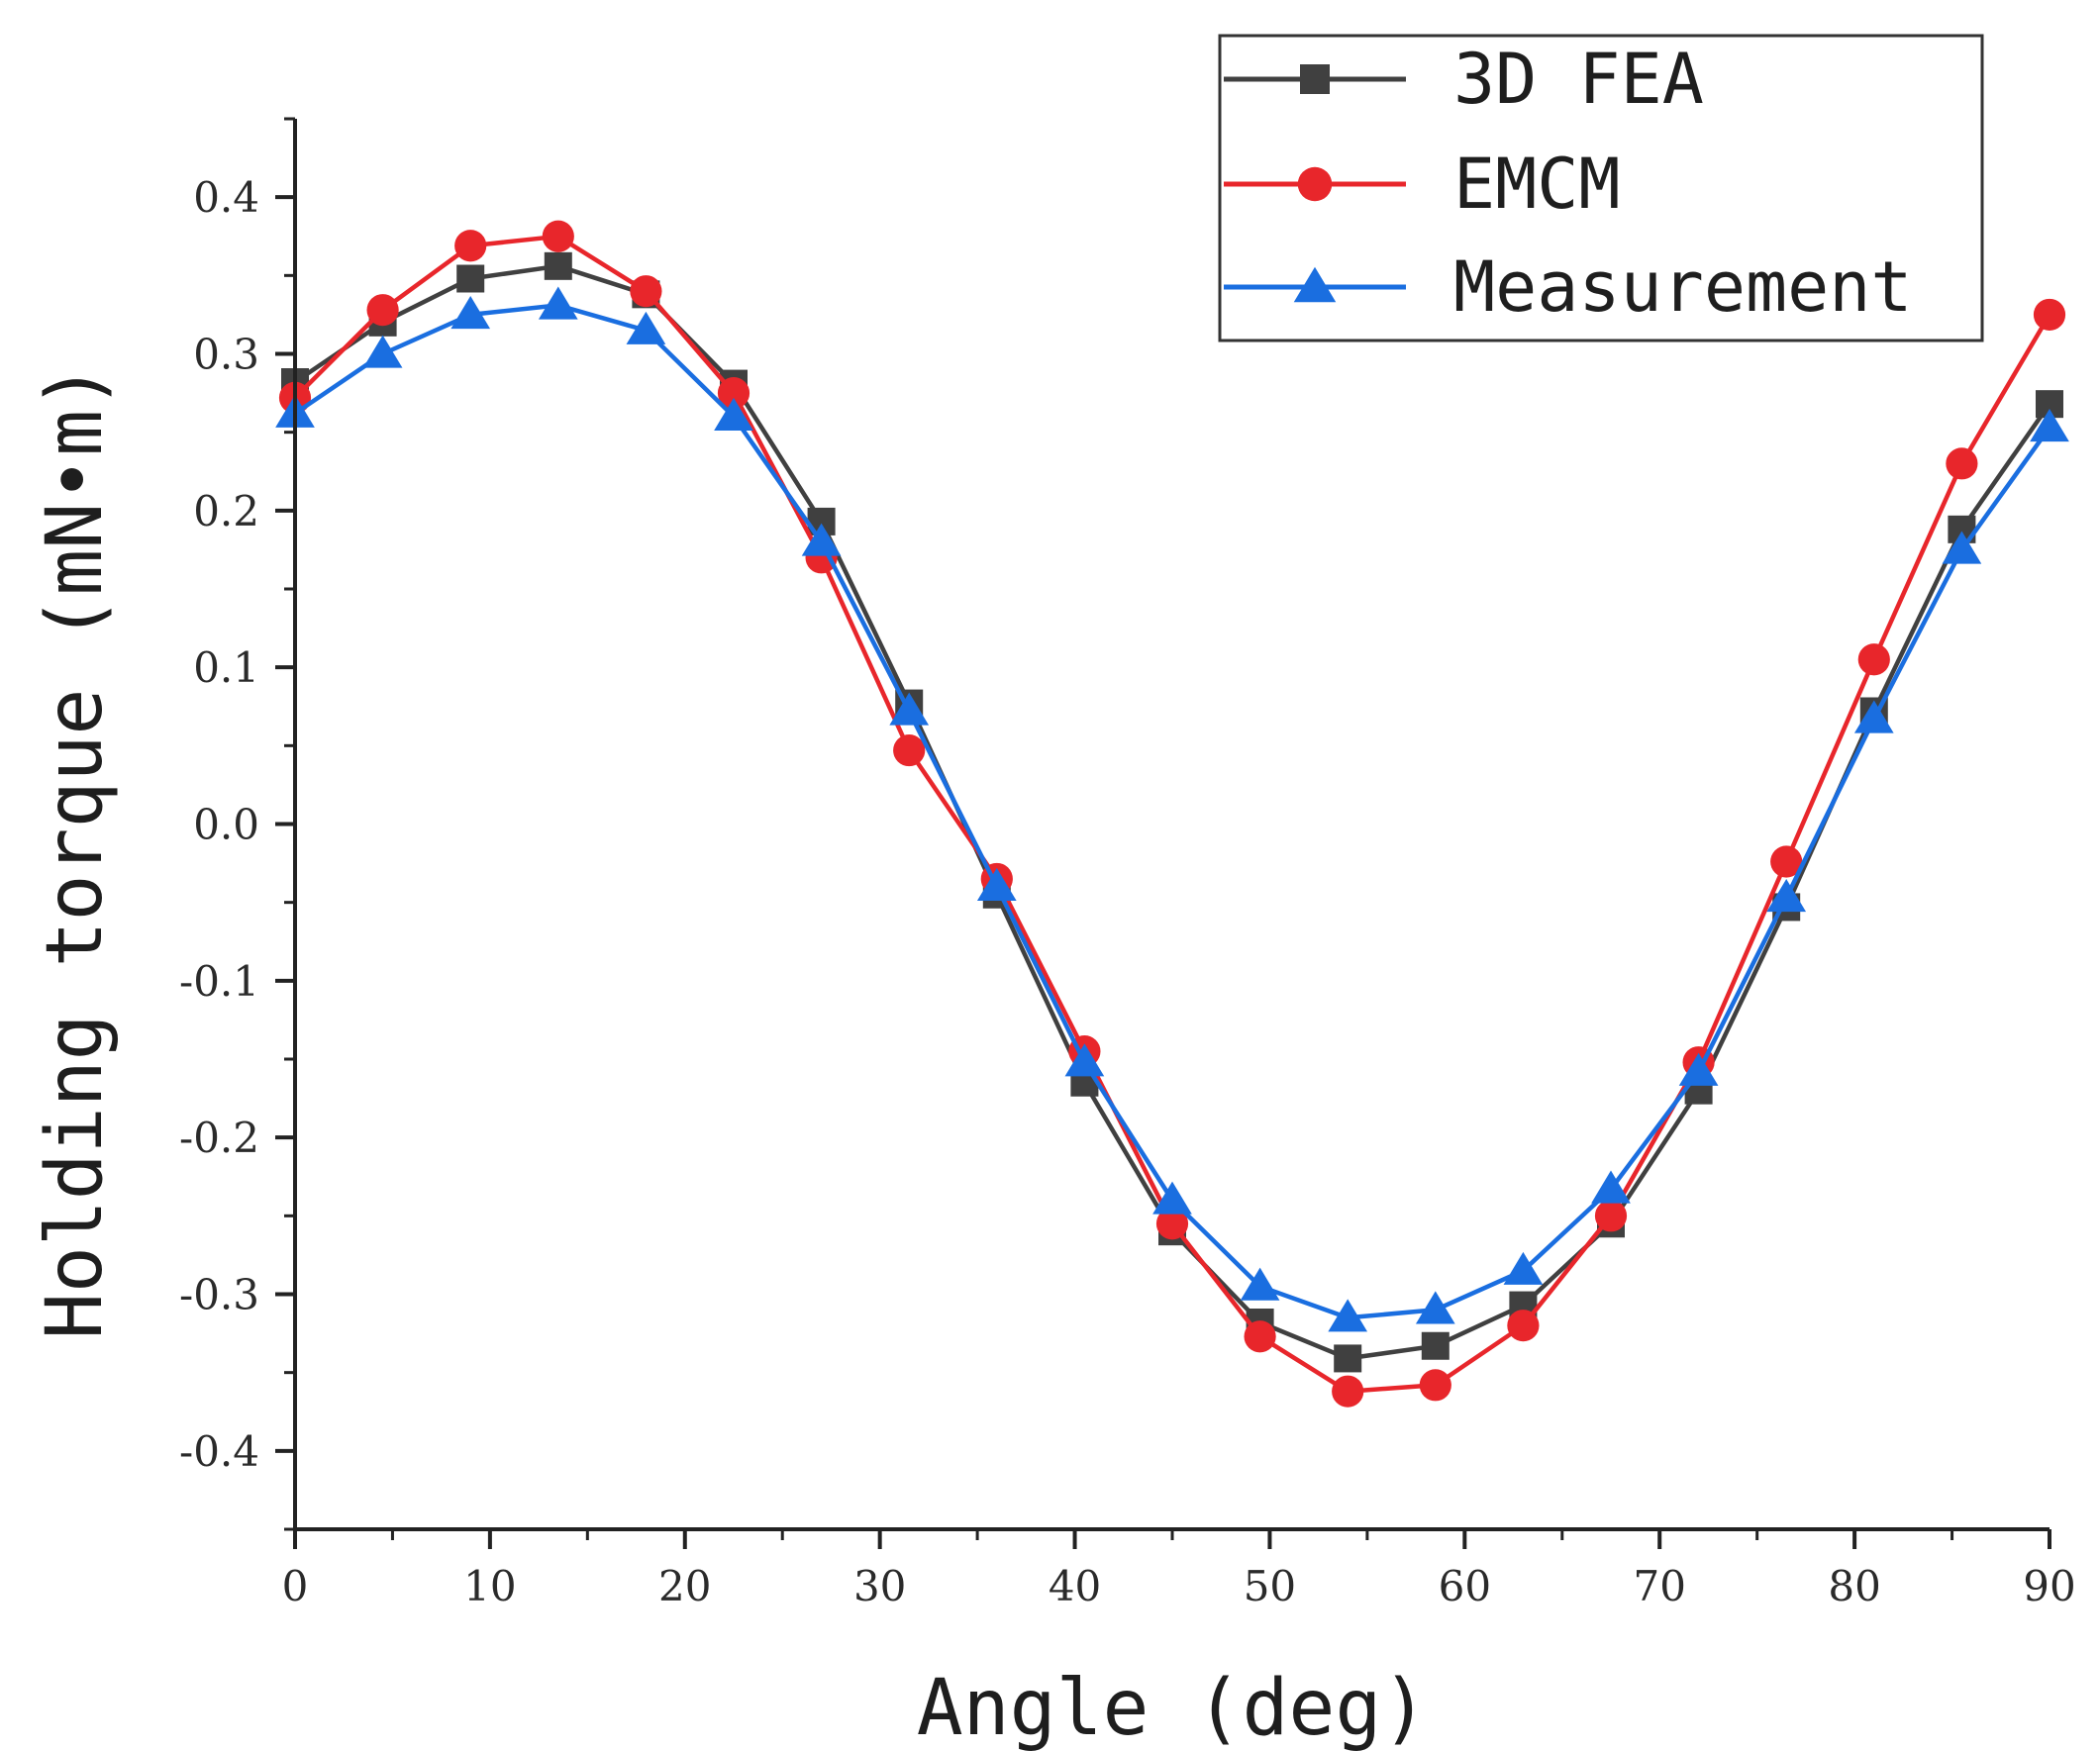 The height and width of the screenshot is (1751, 2100). I want to click on legend: 3D FEA EMCM Measurement, so click(1601, 188).